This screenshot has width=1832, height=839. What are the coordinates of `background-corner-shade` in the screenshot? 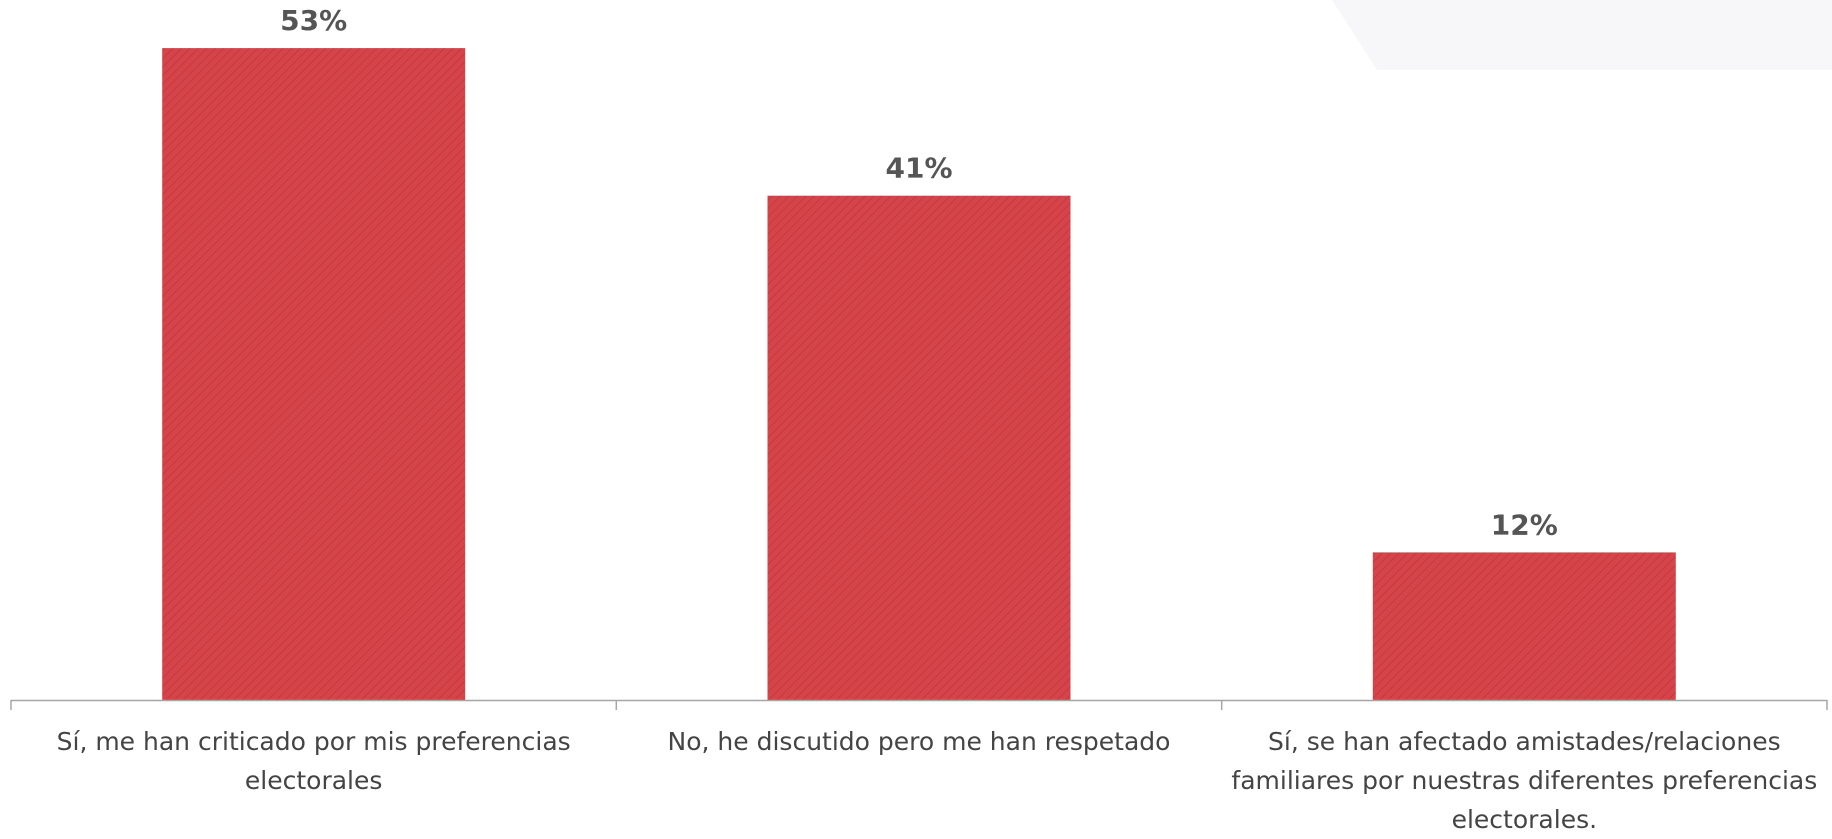 It's located at (1582, 35).